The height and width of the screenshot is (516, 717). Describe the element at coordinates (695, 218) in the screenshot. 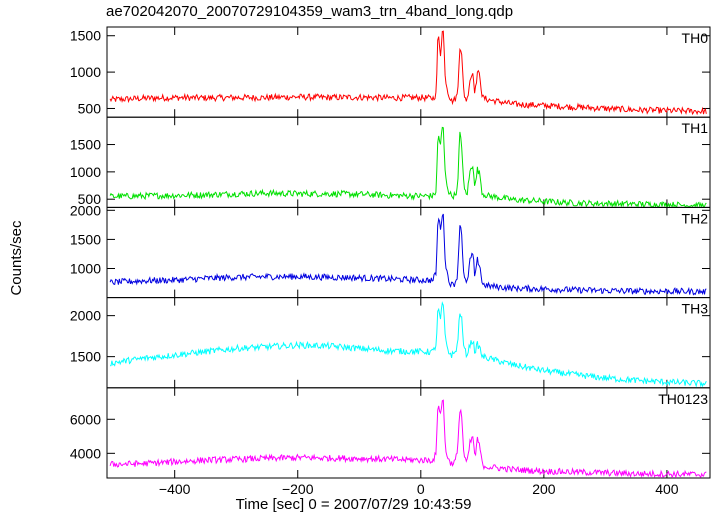

I see `panel-label: TH2` at that location.